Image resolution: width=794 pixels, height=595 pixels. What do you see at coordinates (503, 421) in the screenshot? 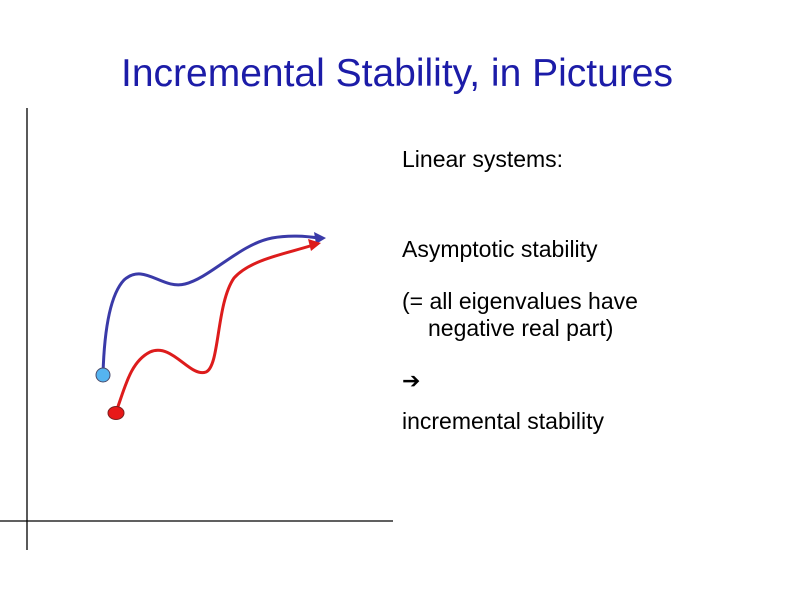
I see `incremental-stability-label: incremental stability` at bounding box center [503, 421].